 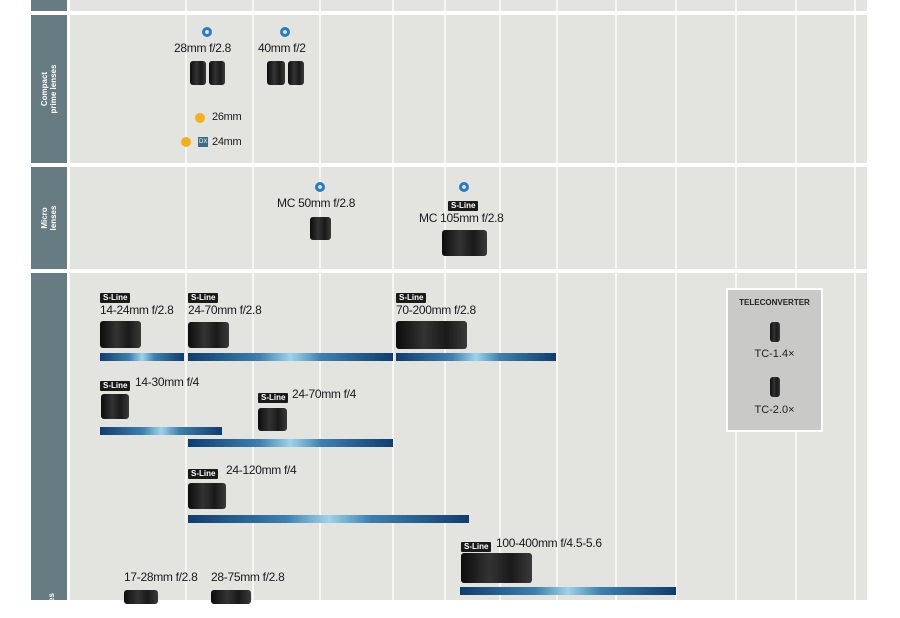 I want to click on category-compact-prime: Compact prime lenses, so click(x=49, y=89).